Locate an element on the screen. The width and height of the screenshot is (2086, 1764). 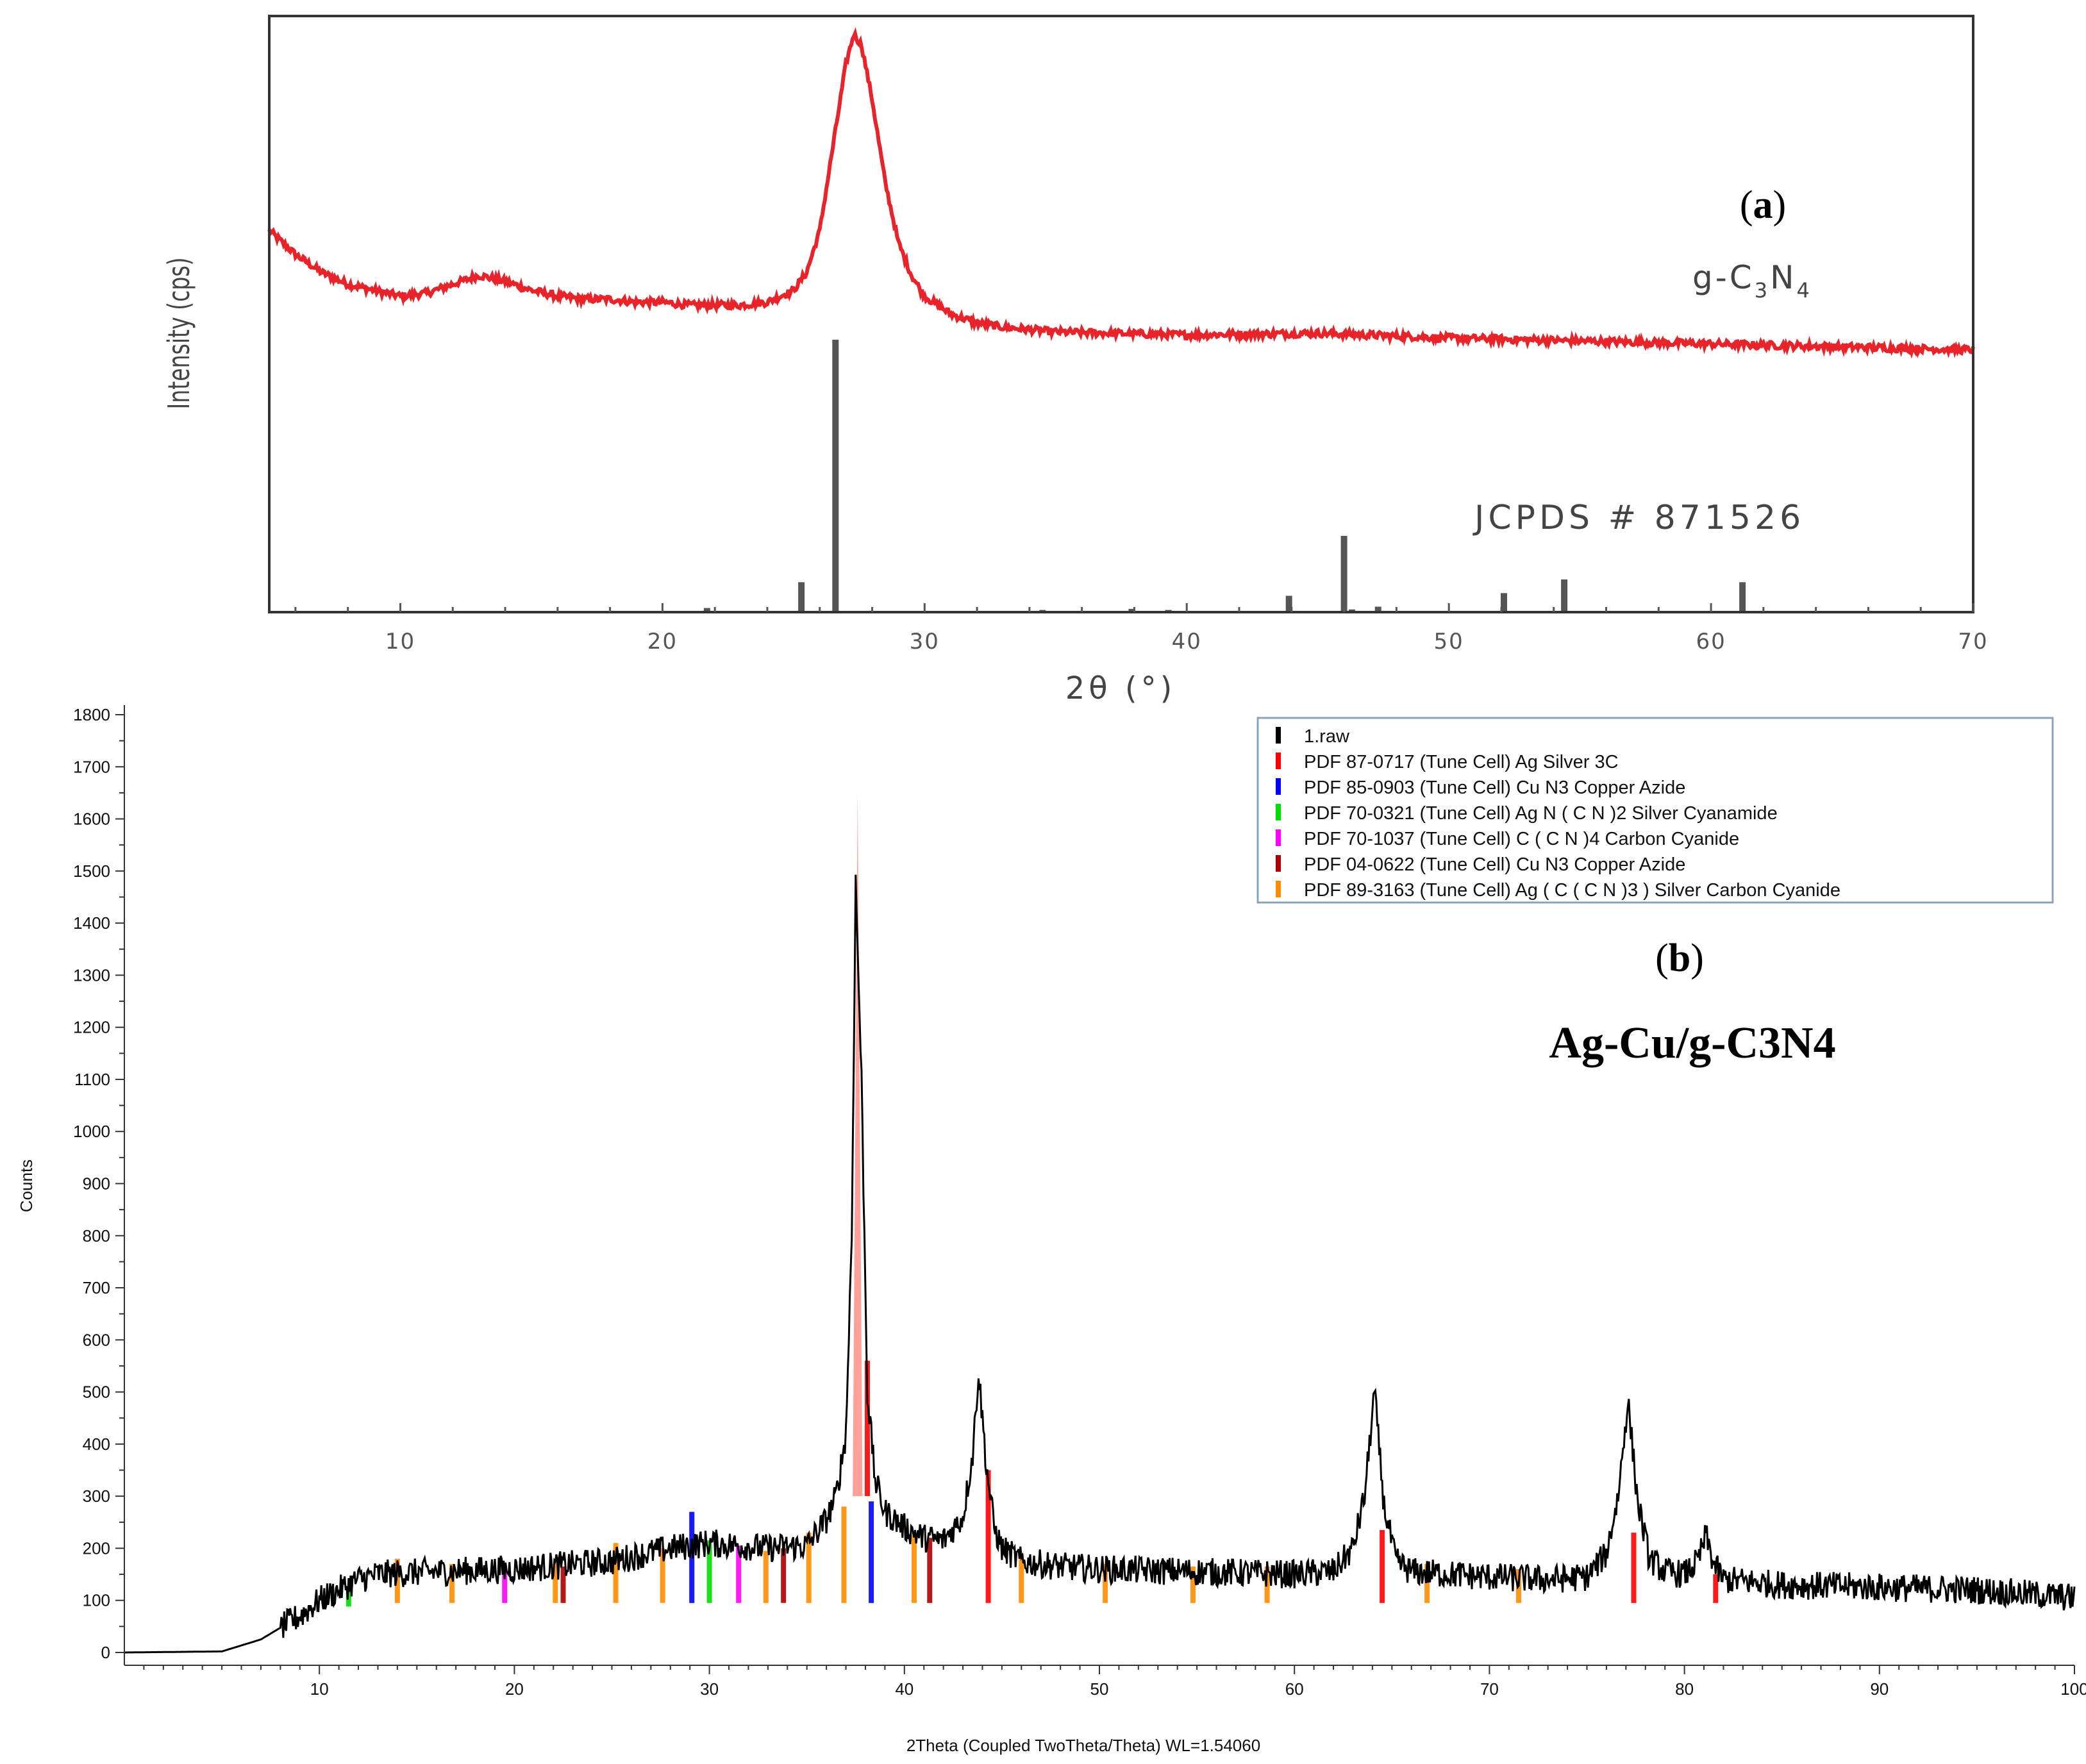
panel-label-b: (b) is located at coordinates (1679, 958).